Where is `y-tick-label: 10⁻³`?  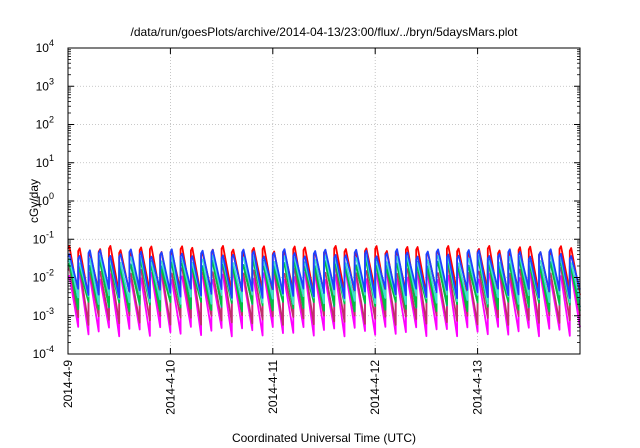
y-tick-label: 10⁻³ is located at coordinates (43, 314).